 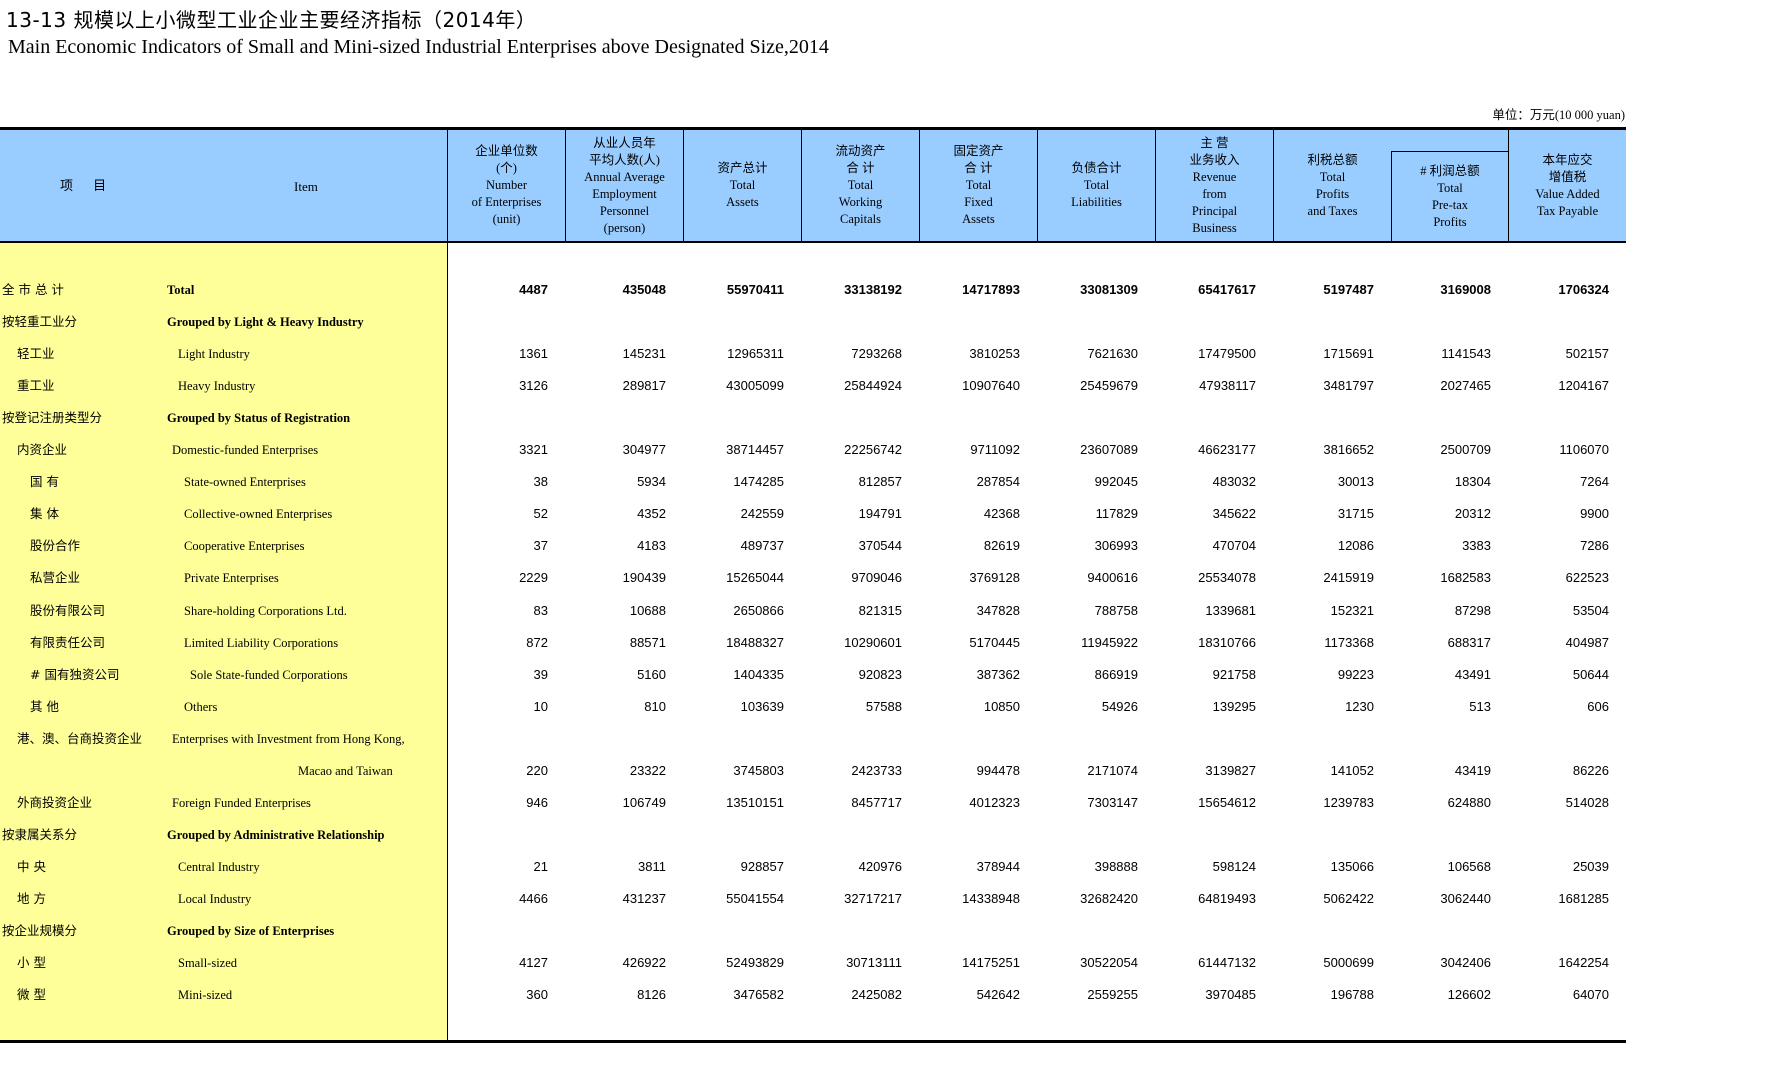 I want to click on cell-value: 483032, so click(x=1234, y=482).